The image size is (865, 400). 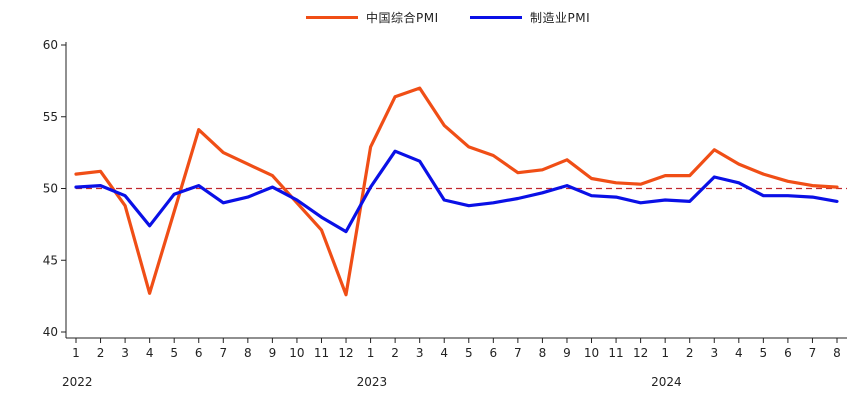 I want to click on x-tick-label-7: 8, so click(x=248, y=353).